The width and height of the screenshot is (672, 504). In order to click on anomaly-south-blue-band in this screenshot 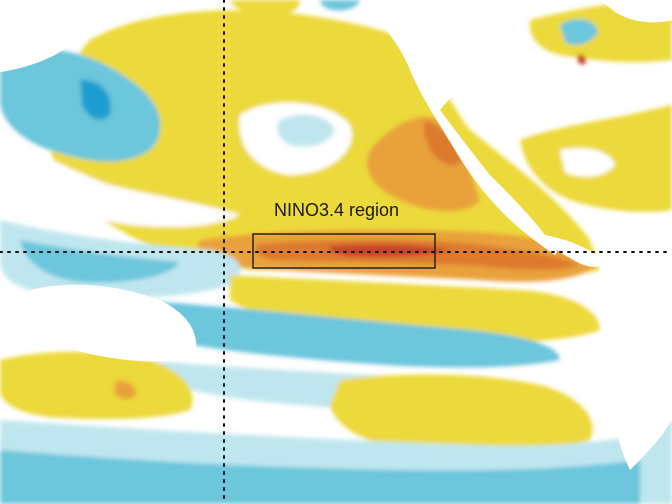, I will do `click(345, 334)`.